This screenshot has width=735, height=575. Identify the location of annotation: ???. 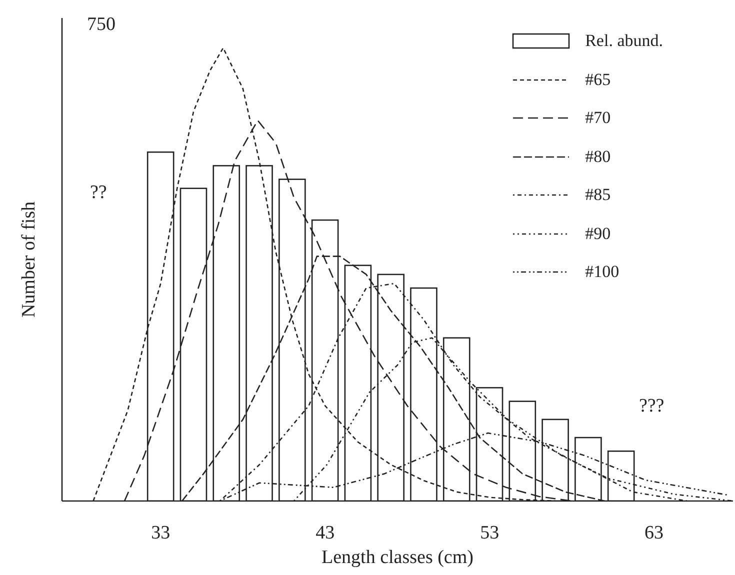
(651, 406).